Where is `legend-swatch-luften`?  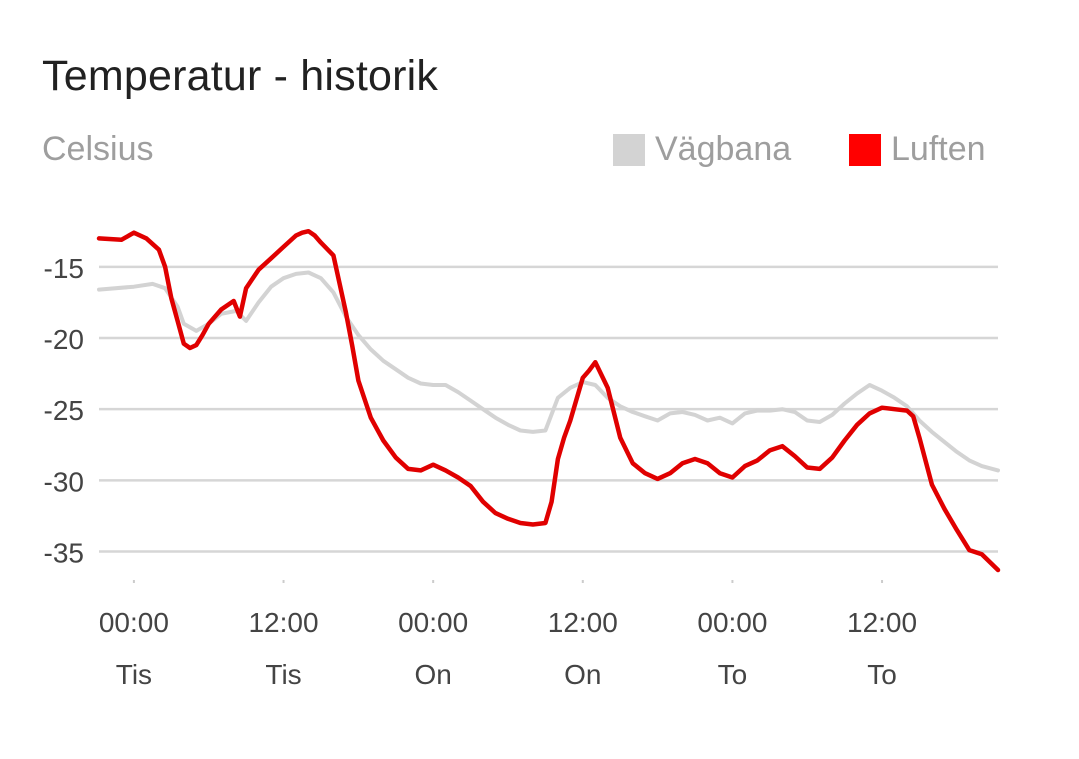
legend-swatch-luften is located at coordinates (865, 149).